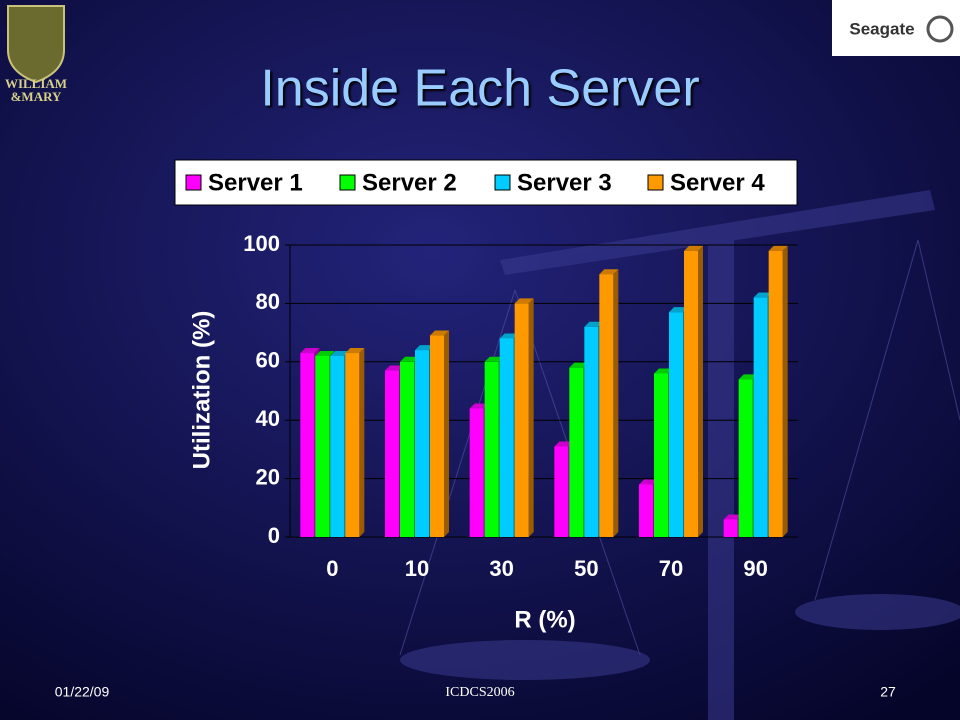 The image size is (960, 720). What do you see at coordinates (36, 83) in the screenshot?
I see `logo-text: WILLIAM` at bounding box center [36, 83].